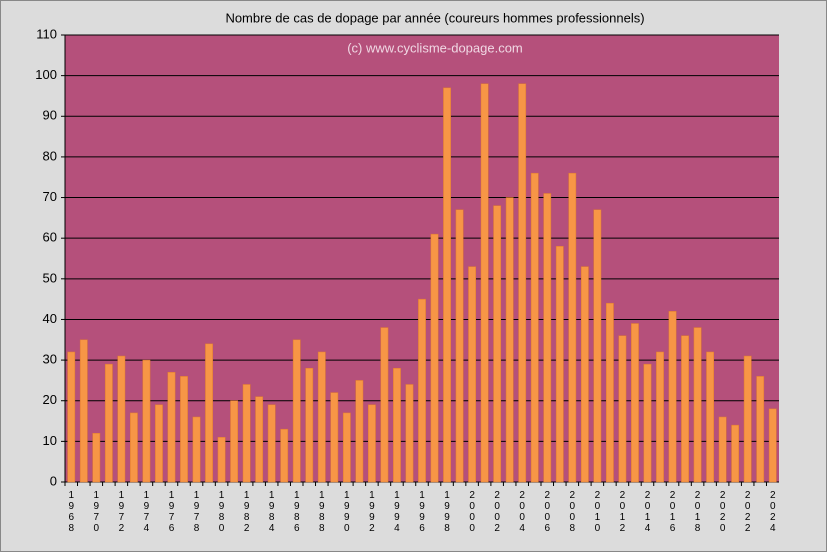 The image size is (827, 552). Describe the element at coordinates (622, 512) in the screenshot. I see `x-tick-label: 2012` at that location.